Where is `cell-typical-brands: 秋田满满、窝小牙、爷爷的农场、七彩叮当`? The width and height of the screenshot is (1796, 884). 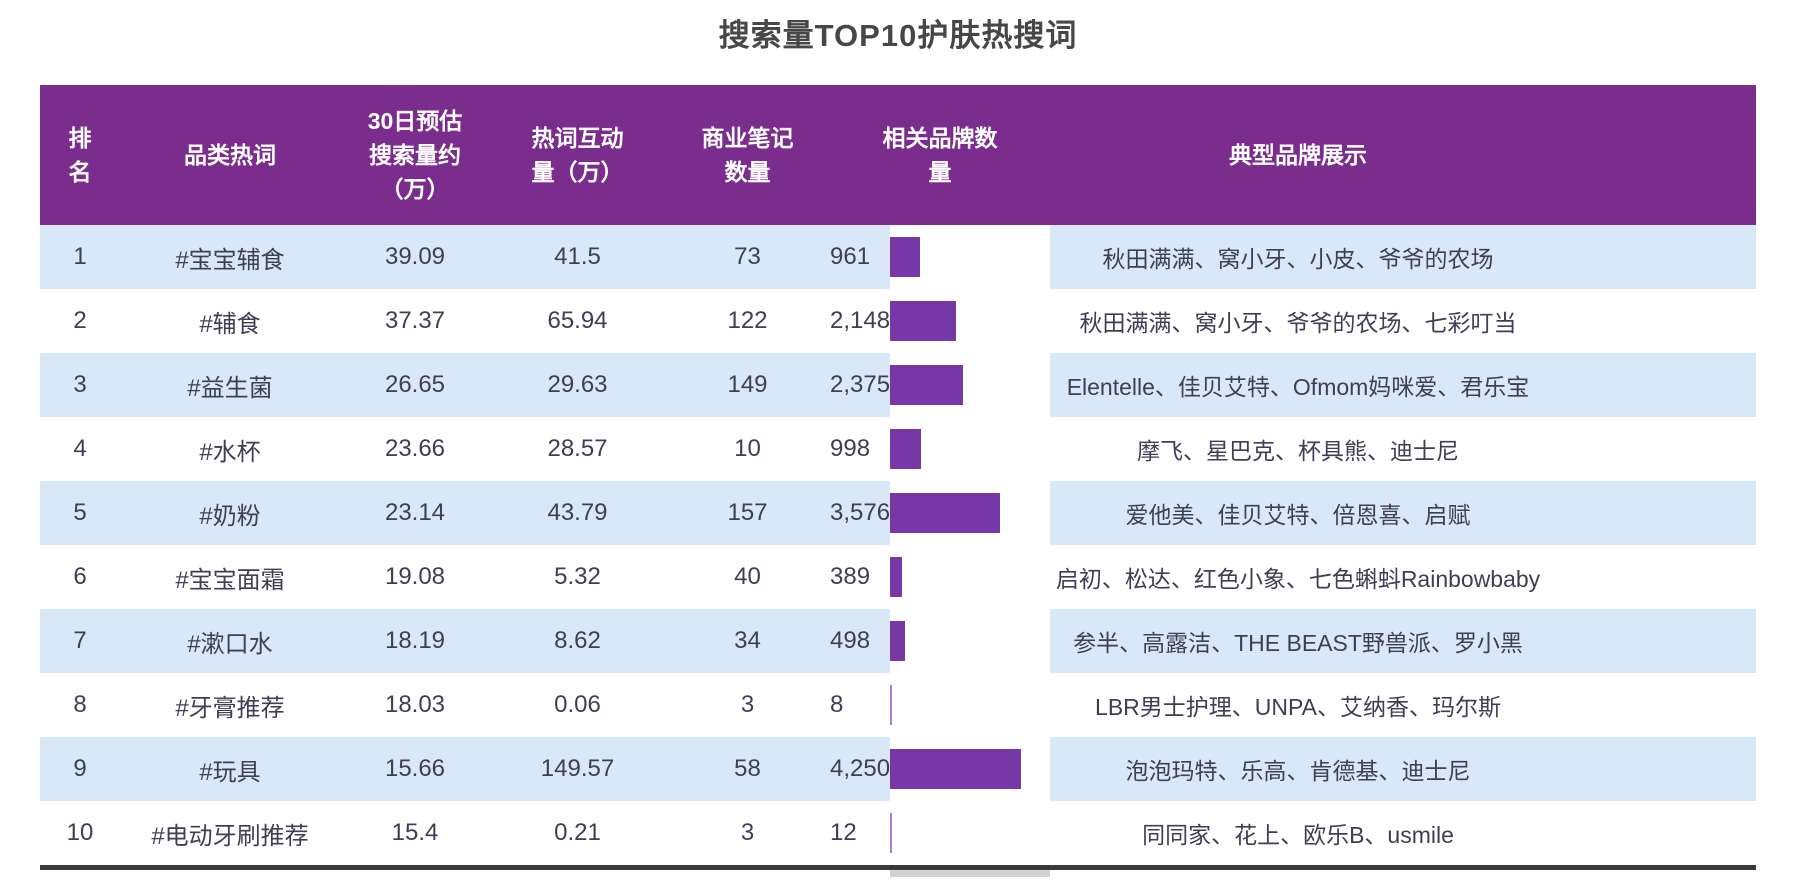 cell-typical-brands: 秋田满满、窝小牙、爷爷的农场、七彩叮当 is located at coordinates (1298, 323).